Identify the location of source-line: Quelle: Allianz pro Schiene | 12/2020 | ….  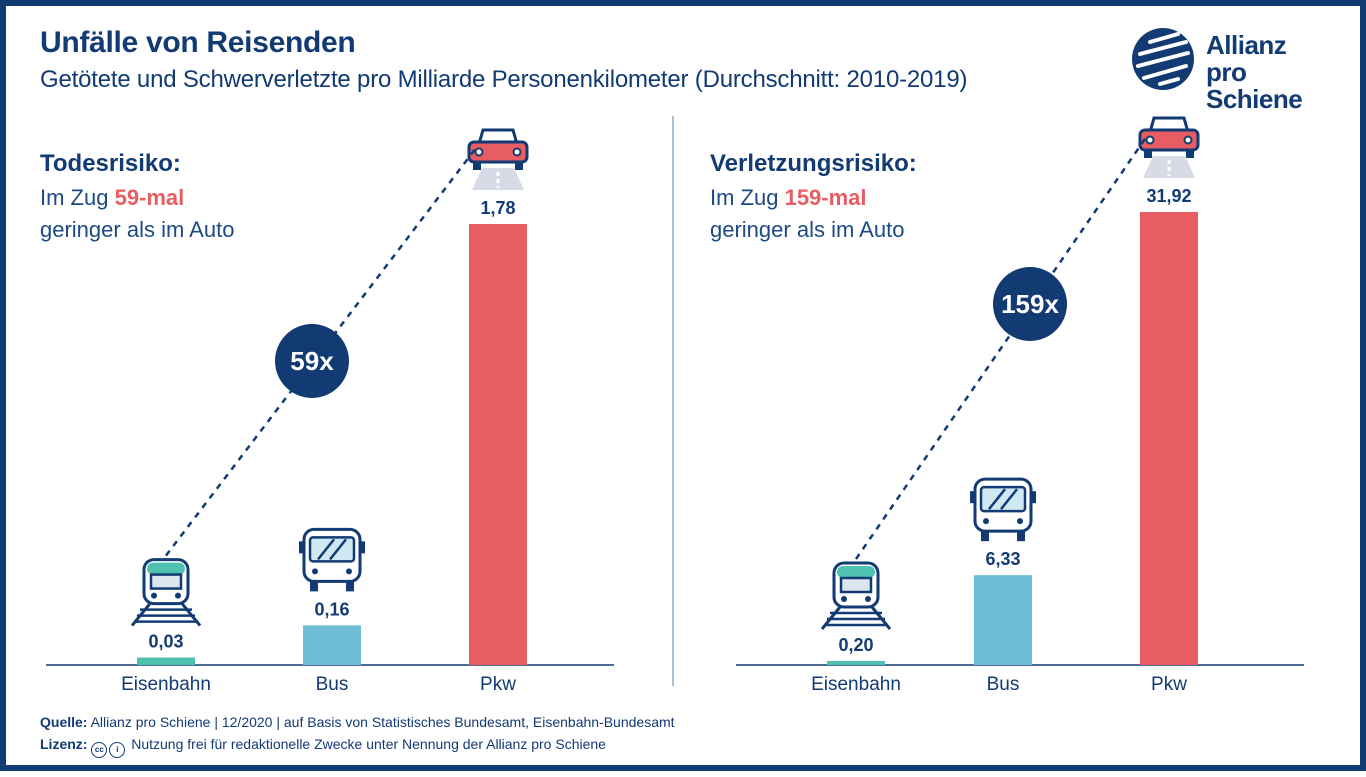
(357, 722).